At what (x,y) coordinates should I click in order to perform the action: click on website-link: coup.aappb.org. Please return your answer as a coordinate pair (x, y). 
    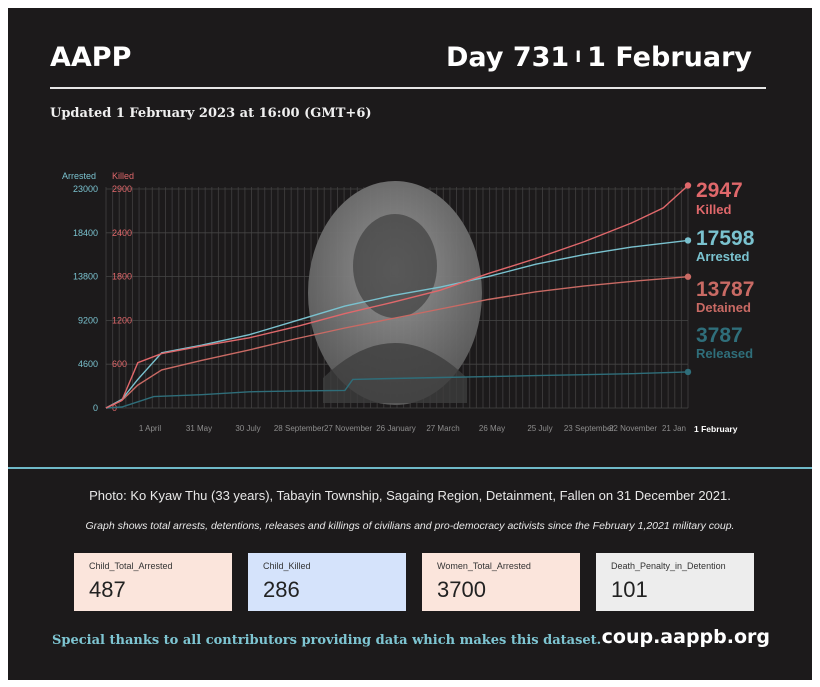
    Looking at the image, I should click on (685, 637).